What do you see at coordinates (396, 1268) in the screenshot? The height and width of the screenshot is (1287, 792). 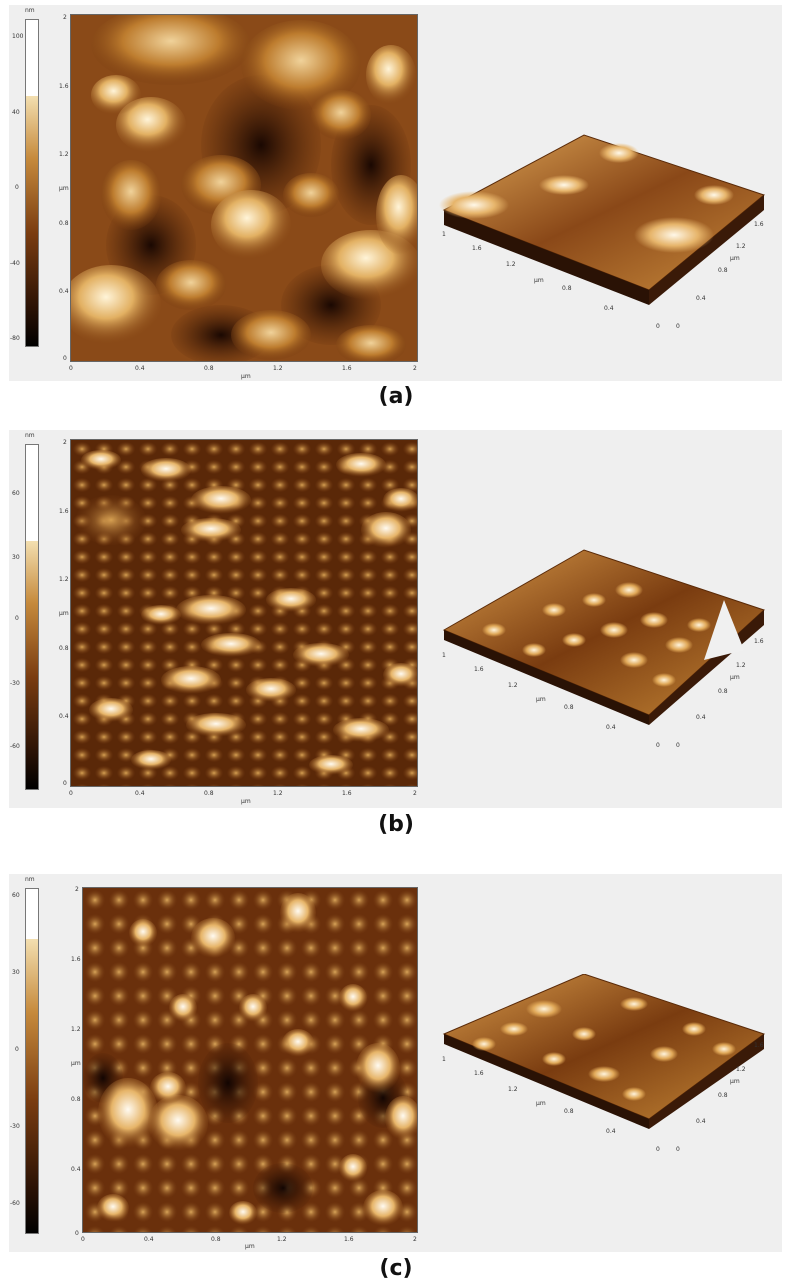 I see `panel-caption: (c)` at bounding box center [396, 1268].